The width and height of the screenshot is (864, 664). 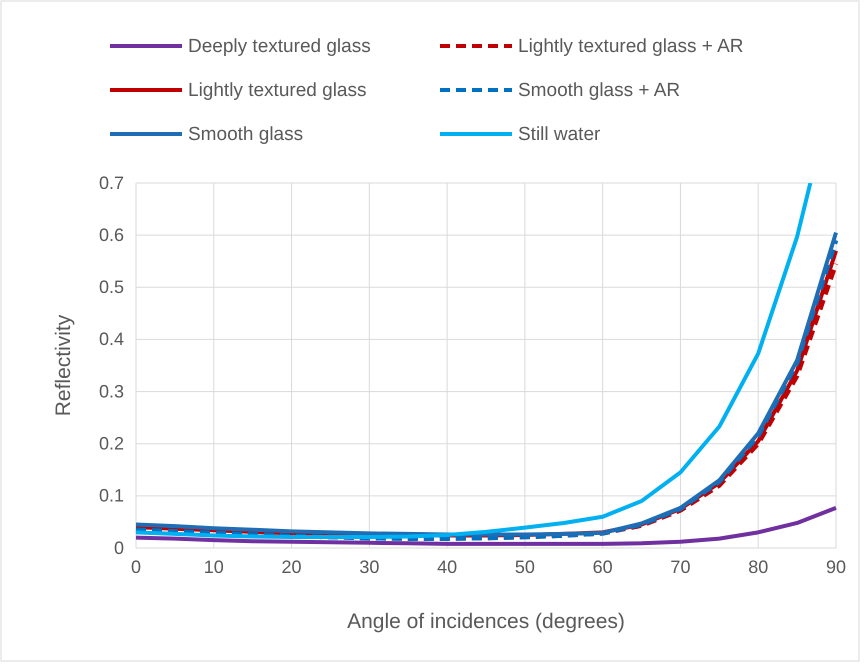 I want to click on y-tick-label: 0.5, so click(x=111, y=287).